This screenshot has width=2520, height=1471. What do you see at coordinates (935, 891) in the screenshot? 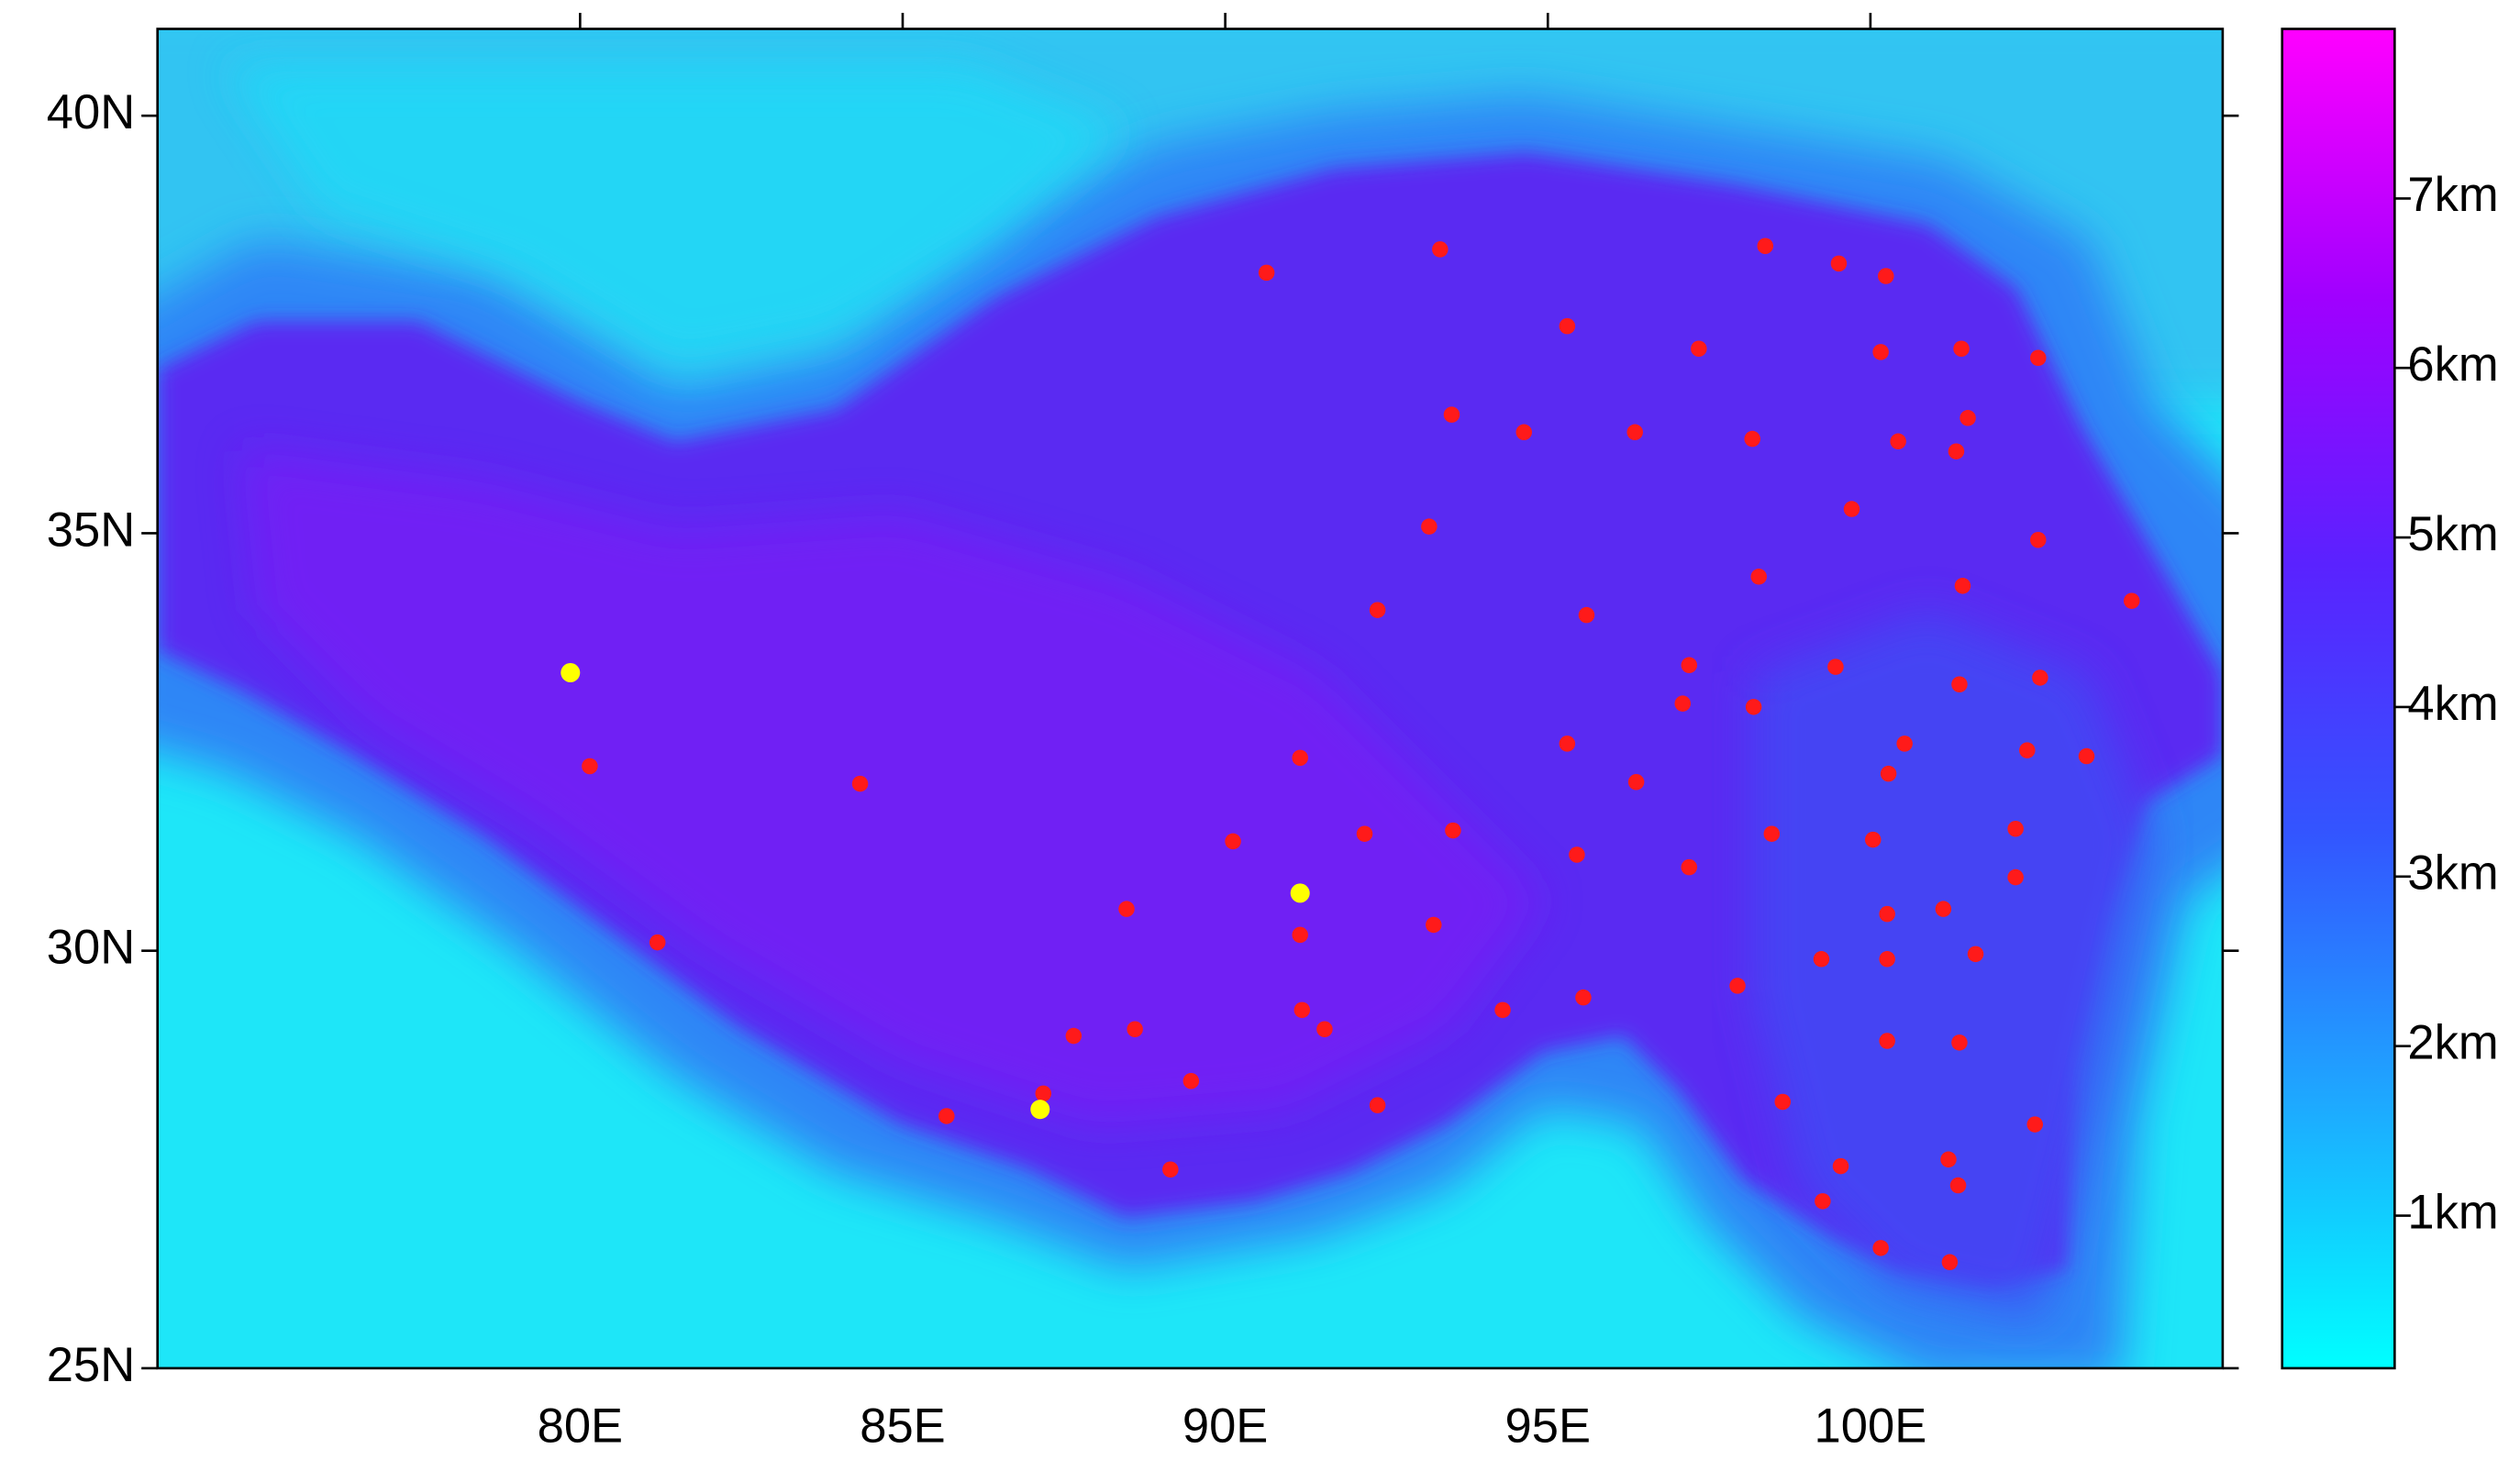
I see `station-group` at bounding box center [935, 891].